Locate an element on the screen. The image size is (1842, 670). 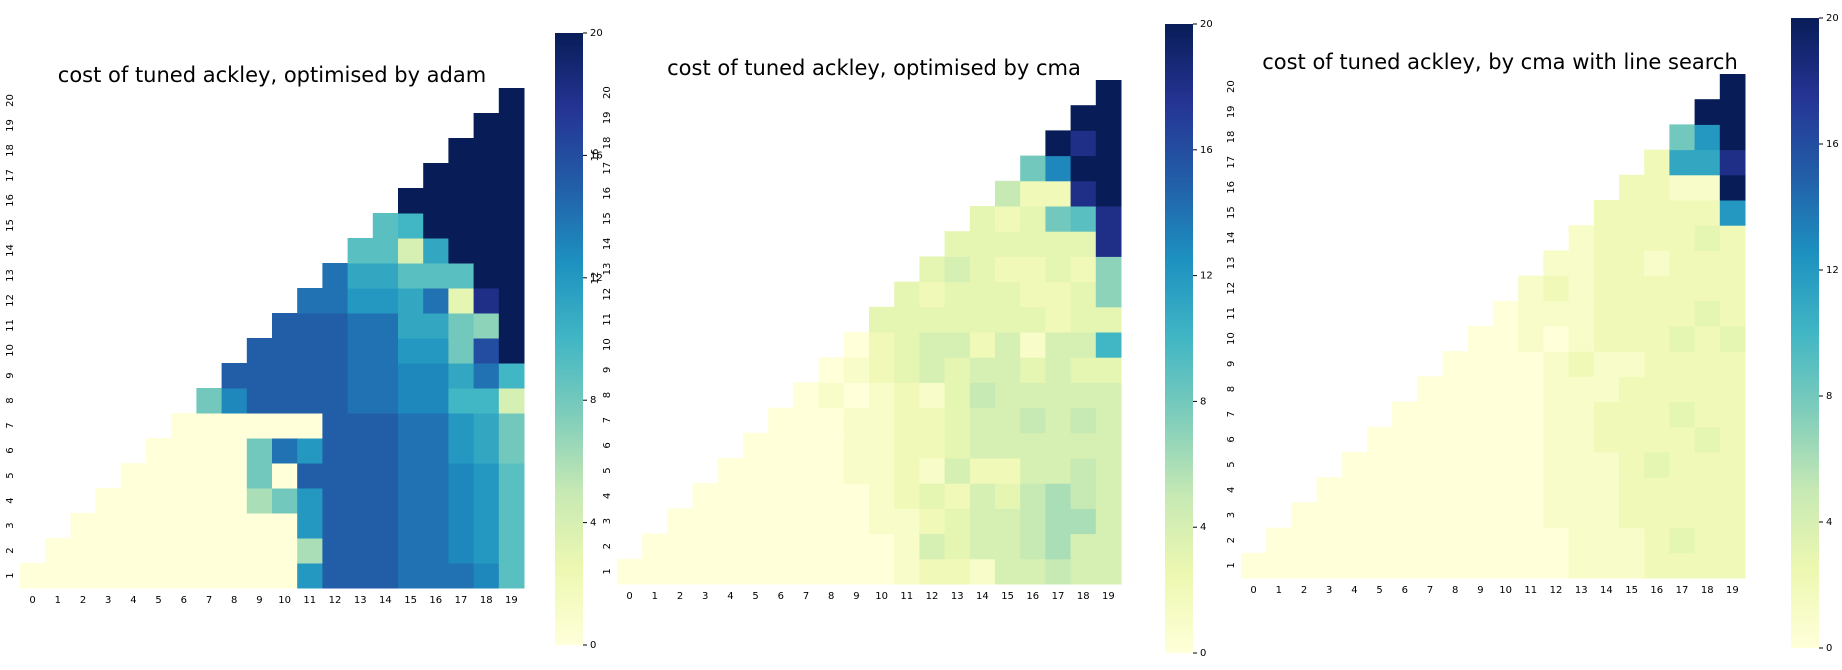
y-tick-label: 5 is located at coordinates (1231, 464).